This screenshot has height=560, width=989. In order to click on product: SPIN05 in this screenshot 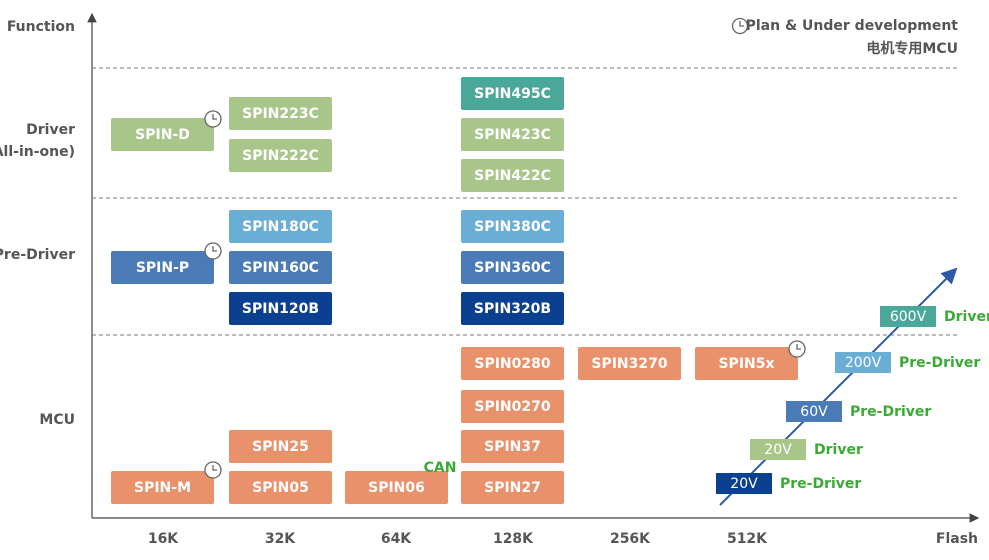, I will do `click(280, 487)`.